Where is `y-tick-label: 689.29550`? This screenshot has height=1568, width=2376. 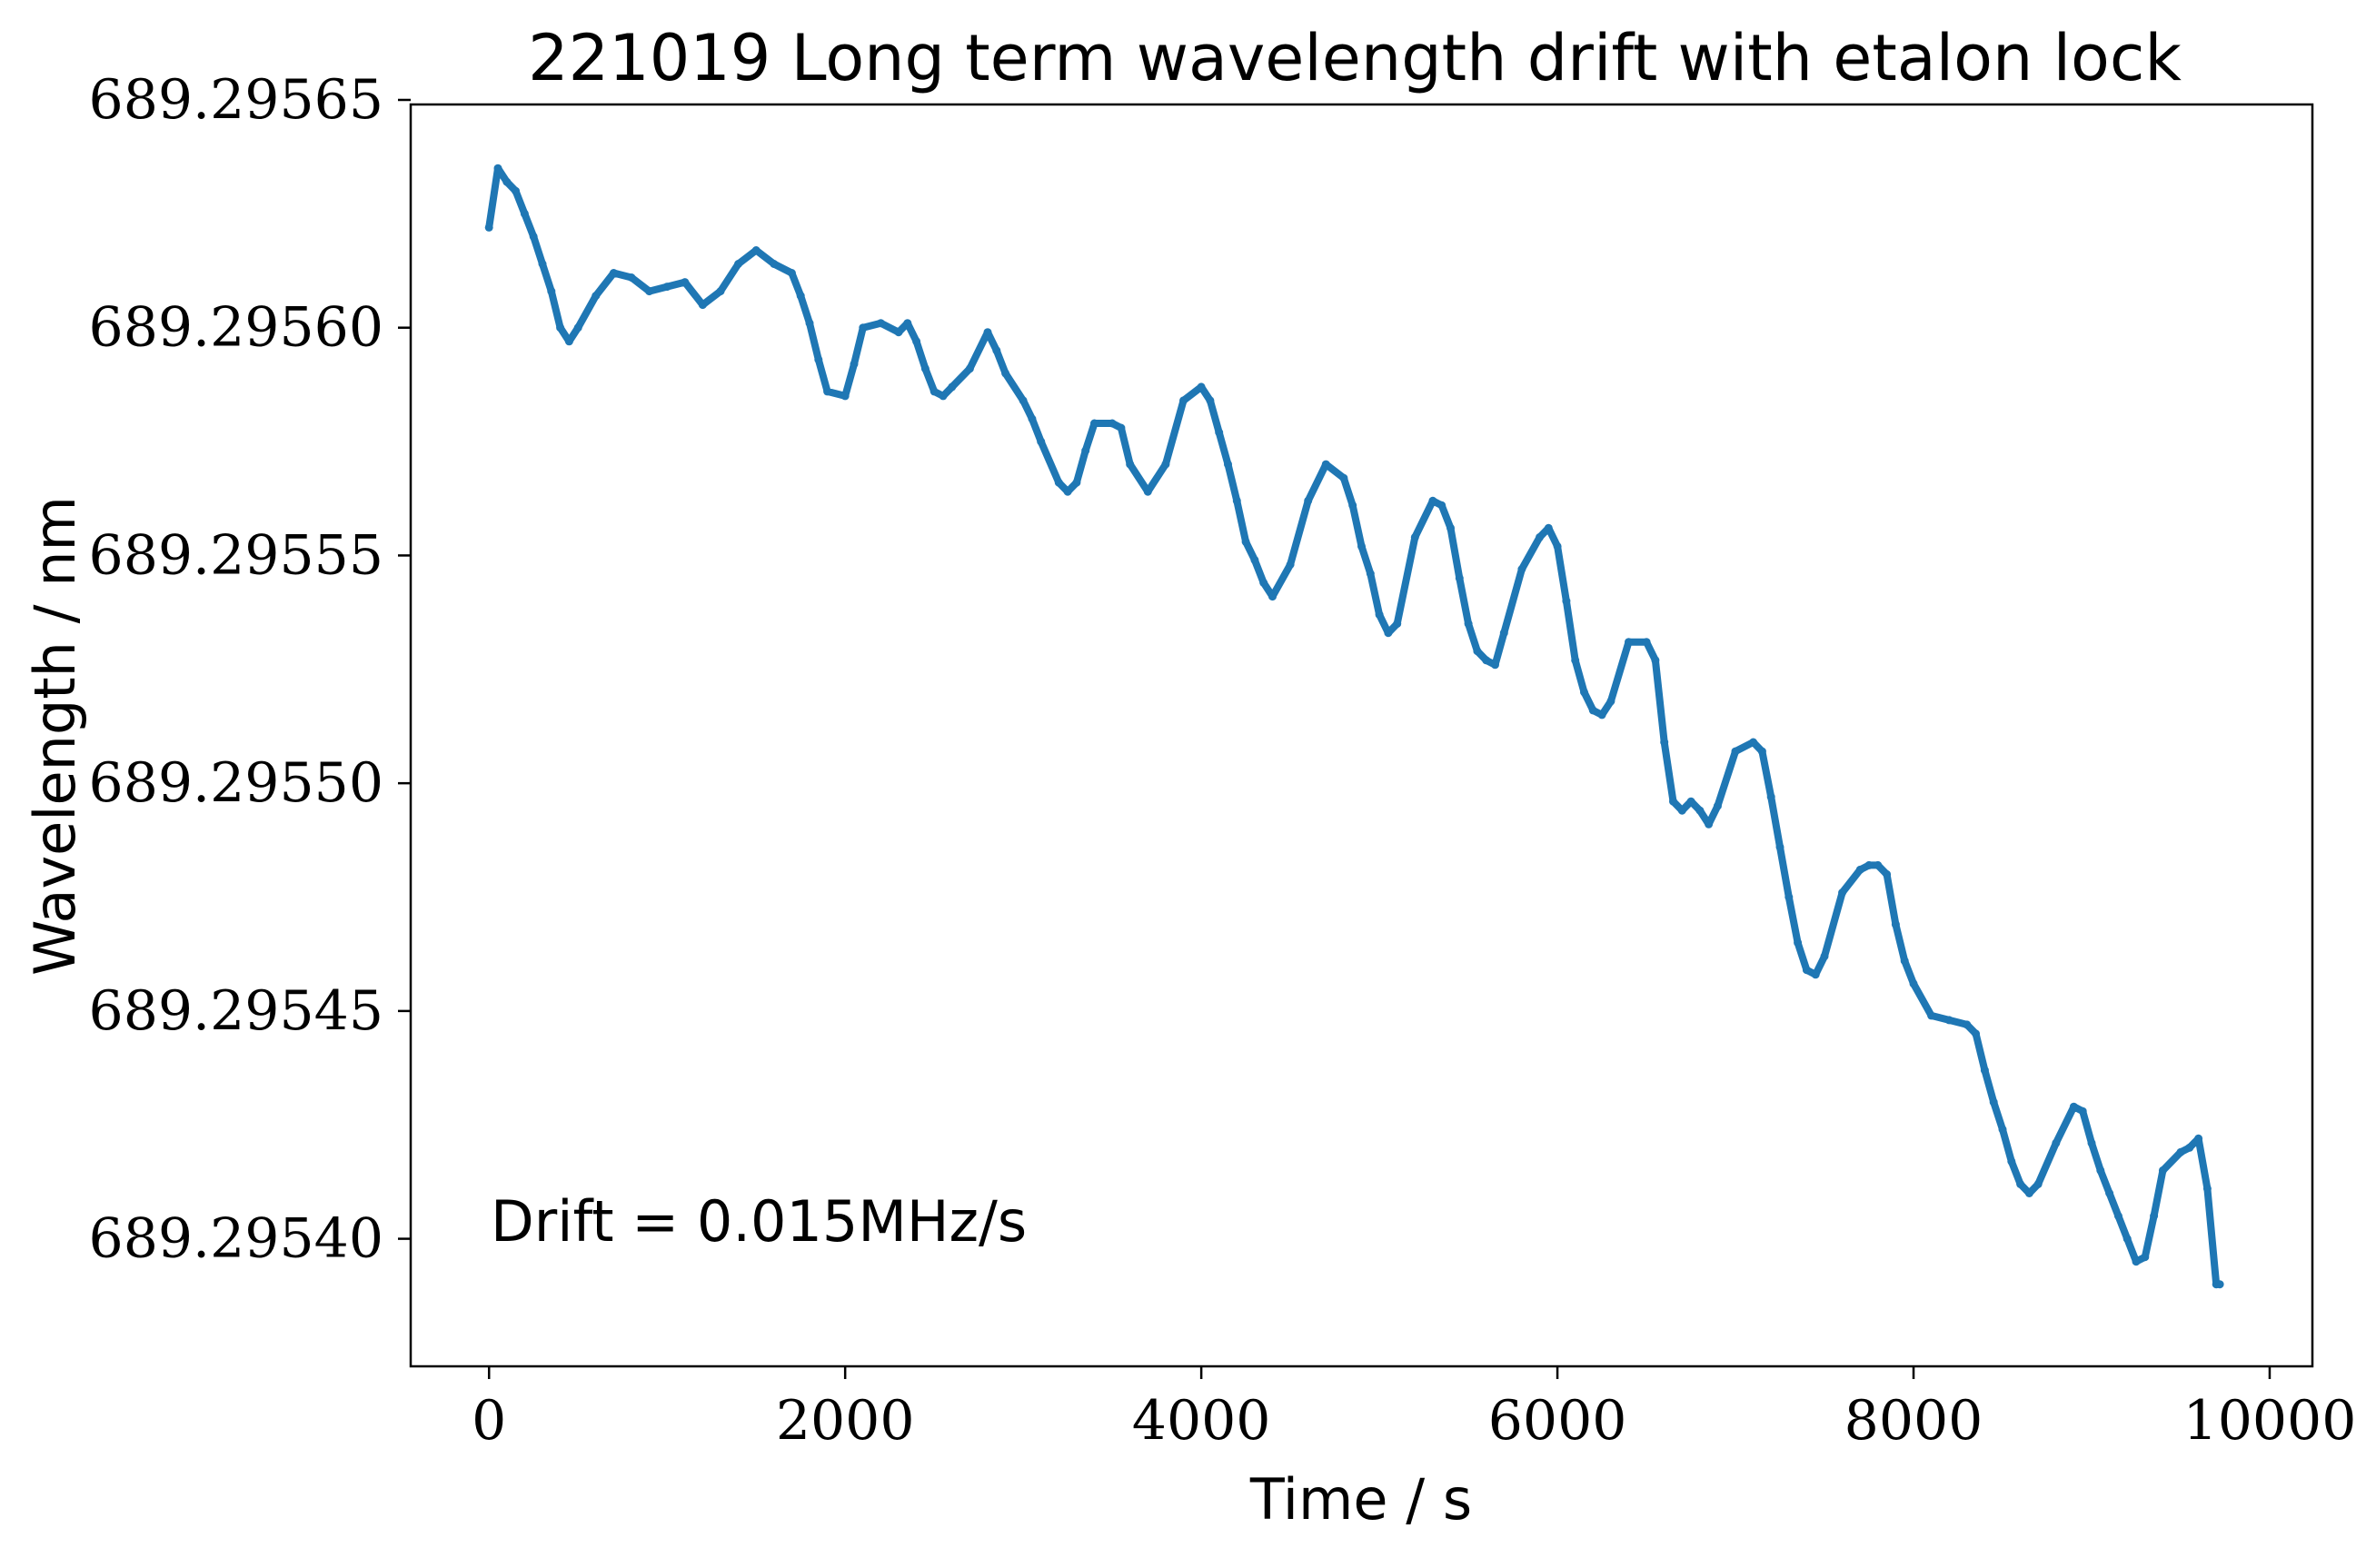
y-tick-label: 689.29550 is located at coordinates (236, 783).